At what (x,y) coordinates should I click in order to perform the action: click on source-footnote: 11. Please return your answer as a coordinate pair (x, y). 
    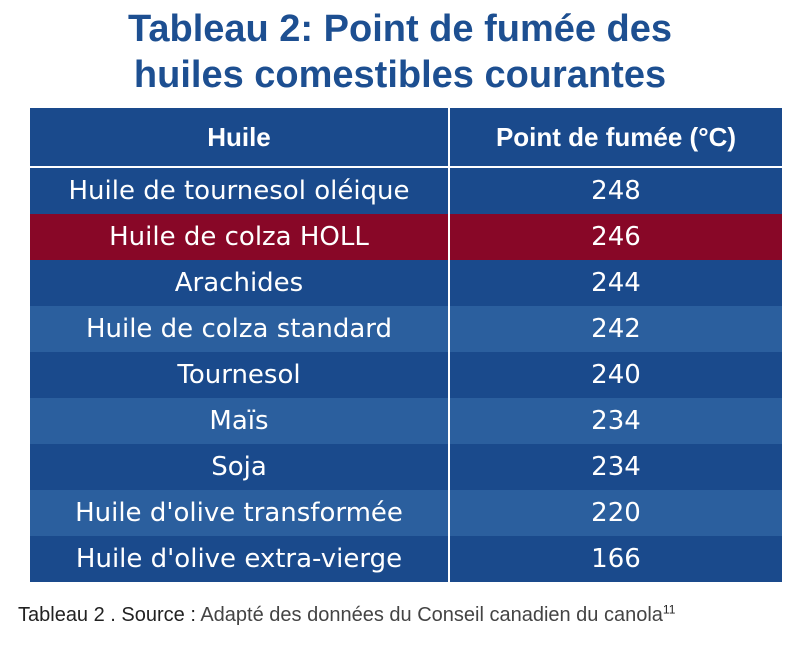
    Looking at the image, I should click on (669, 609).